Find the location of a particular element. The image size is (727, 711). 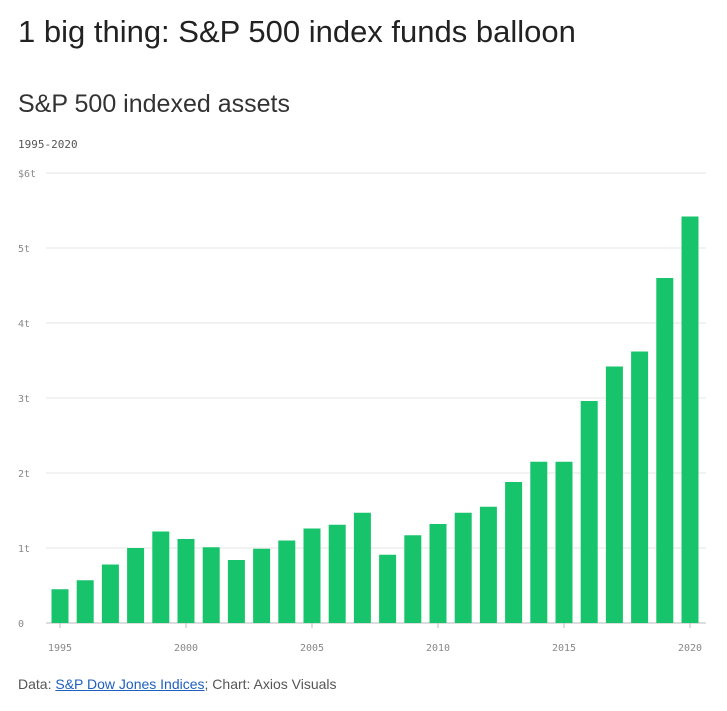

bar-2000 is located at coordinates (186, 581).